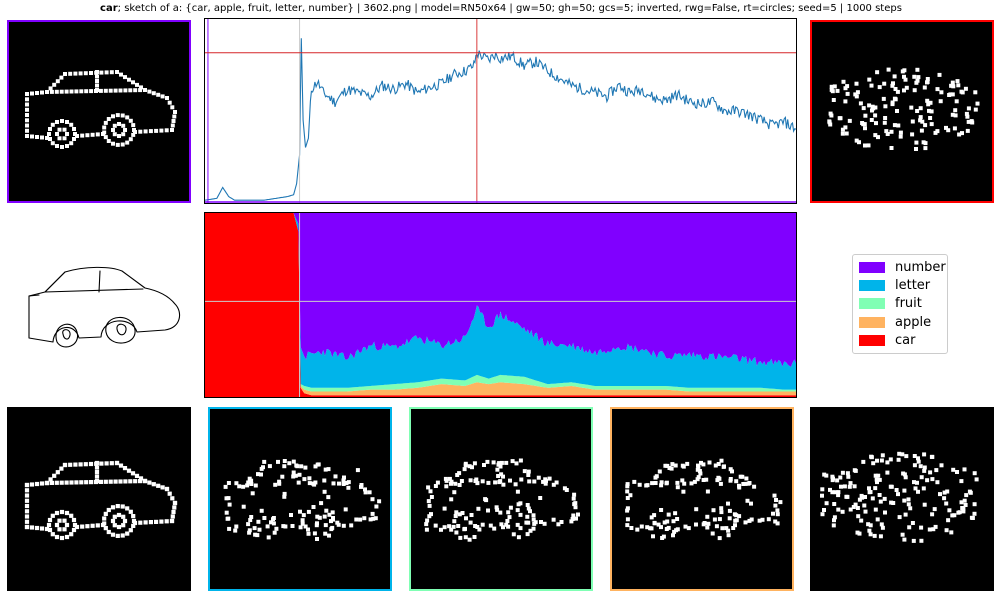 The height and width of the screenshot is (598, 1002). I want to click on tile-optimized-apple, so click(702, 499).